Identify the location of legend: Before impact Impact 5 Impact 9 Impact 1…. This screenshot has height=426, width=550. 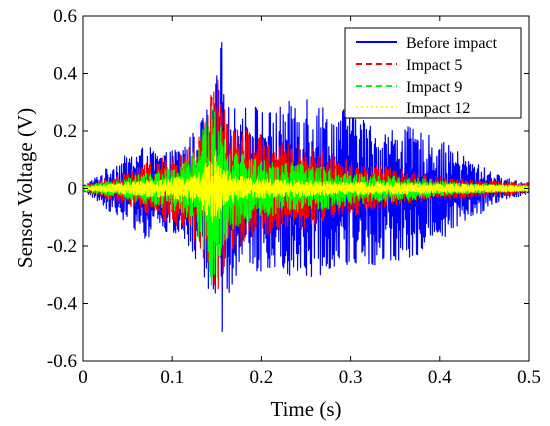
(433, 73).